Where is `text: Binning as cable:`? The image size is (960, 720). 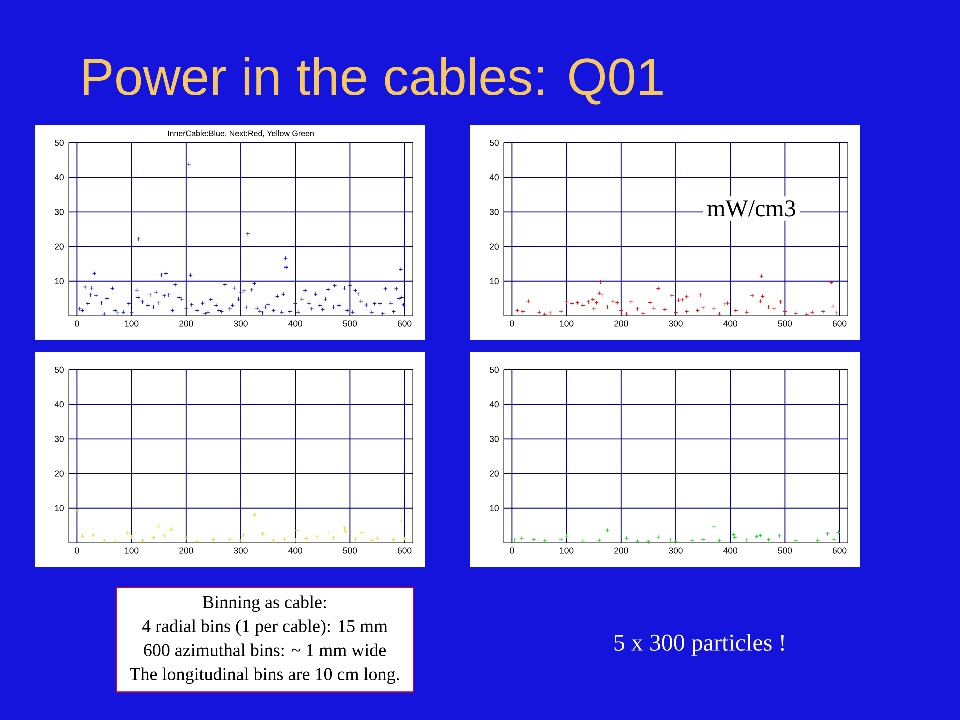 text: Binning as cable: is located at coordinates (264, 604).